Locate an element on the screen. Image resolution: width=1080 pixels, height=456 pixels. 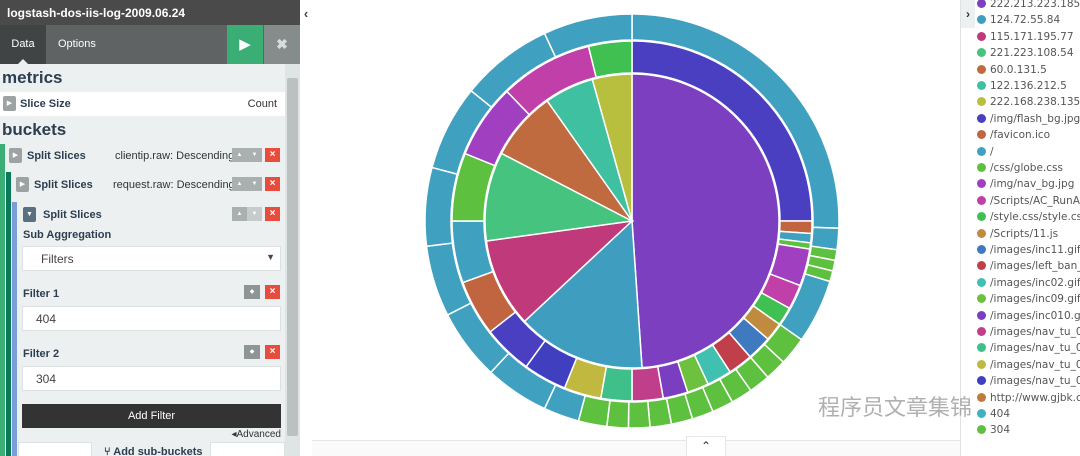
legend-item: 222.168.238.135 is located at coordinates (1028, 104).